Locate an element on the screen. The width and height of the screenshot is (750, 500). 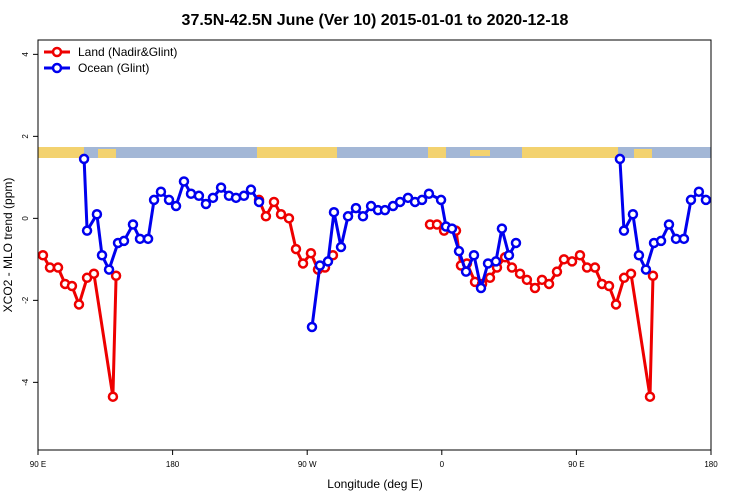
y-tick-label: -2 is located at coordinates (25, 300).